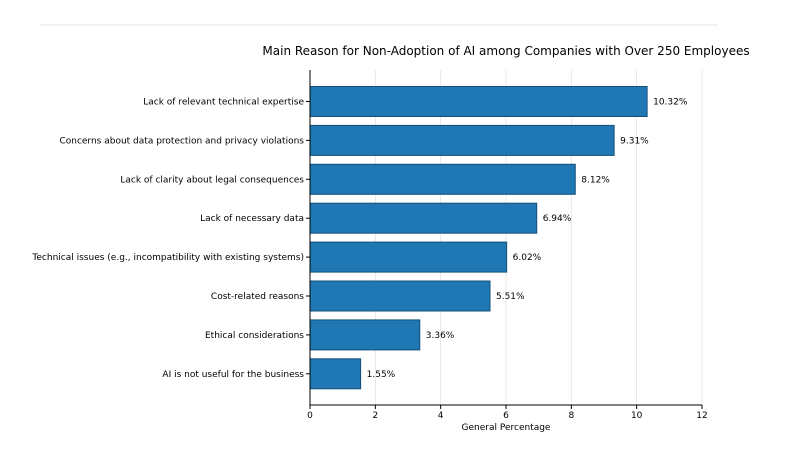  Describe the element at coordinates (252, 219) in the screenshot. I see `category-label: Lack of necessary data` at that location.